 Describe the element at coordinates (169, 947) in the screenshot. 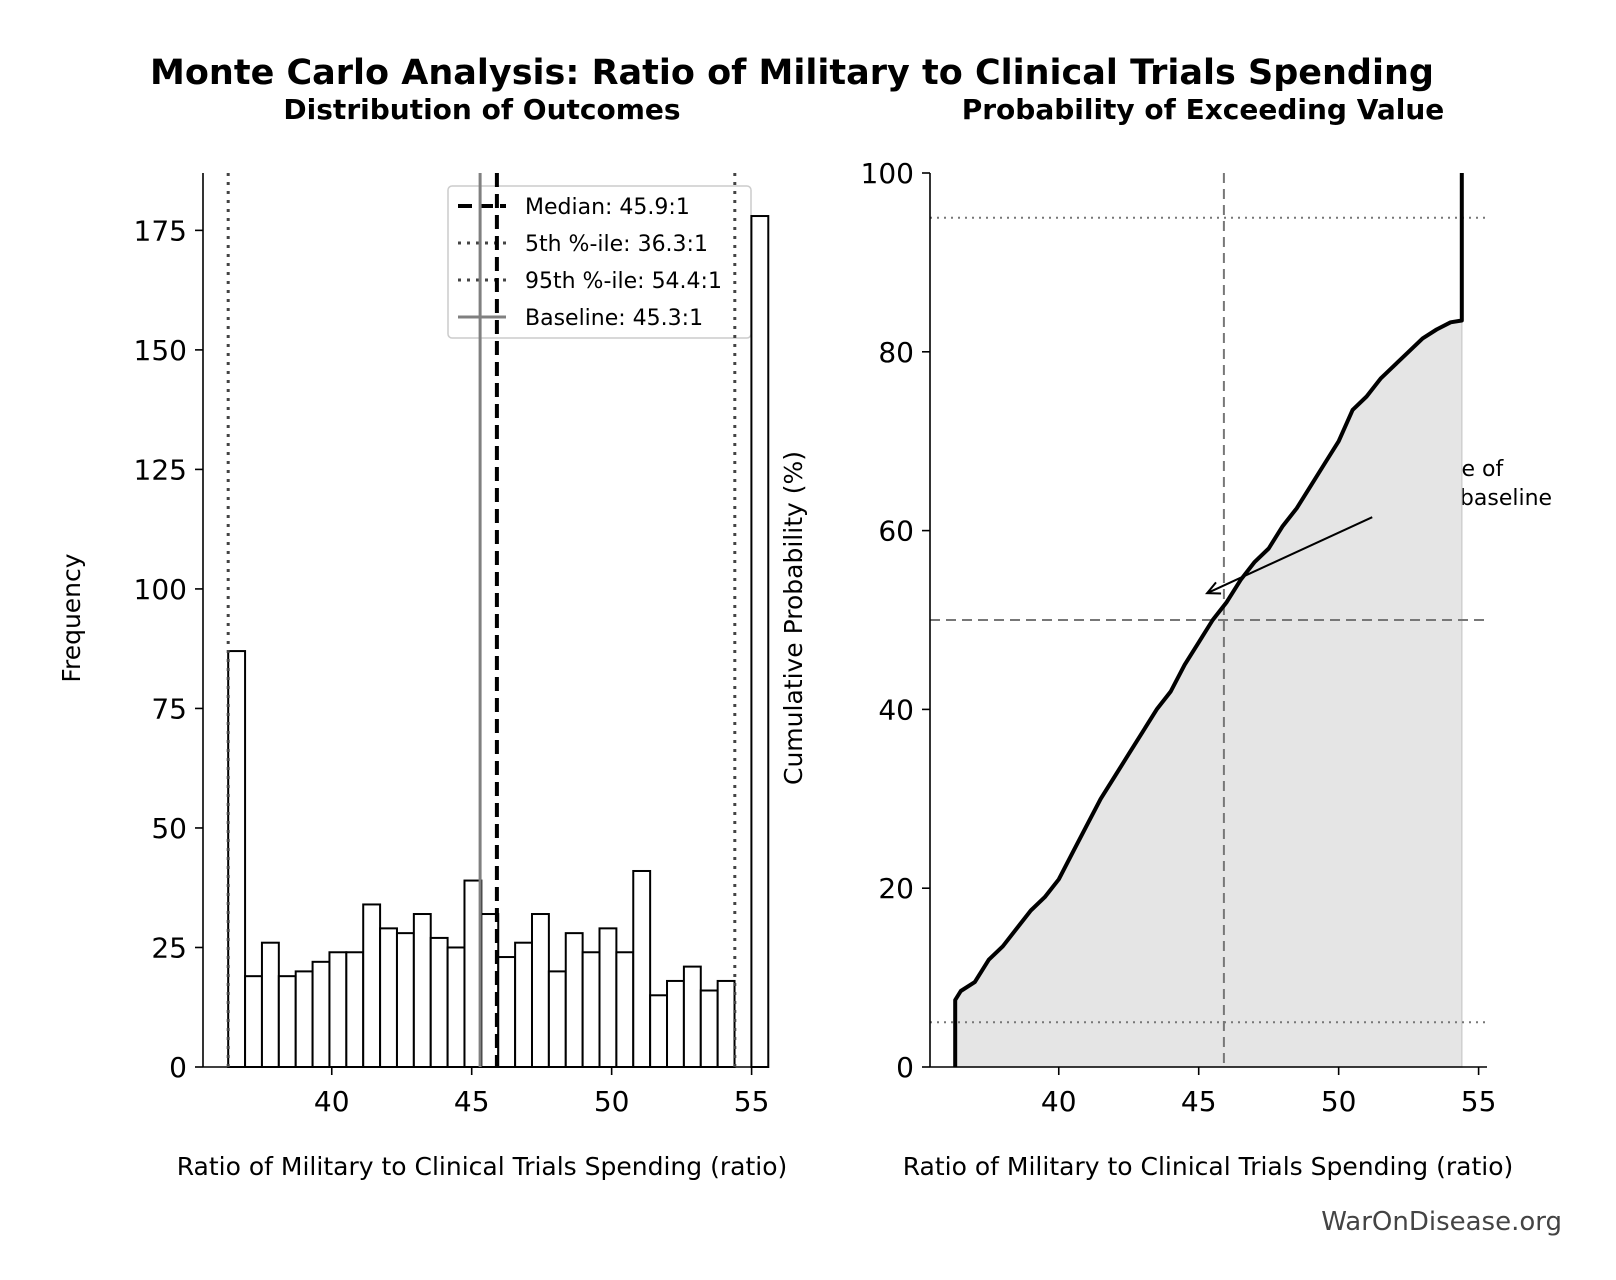

I see `histogram-y-tick-label: 25` at that location.